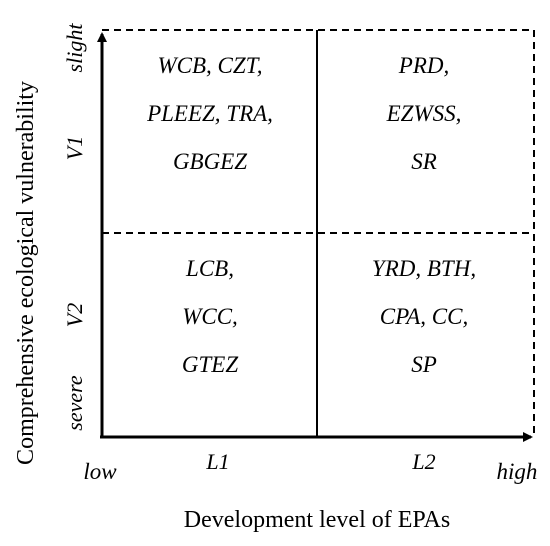 The image size is (550, 546). Describe the element at coordinates (424, 161) in the screenshot. I see `quadrant-text-line: SR` at that location.